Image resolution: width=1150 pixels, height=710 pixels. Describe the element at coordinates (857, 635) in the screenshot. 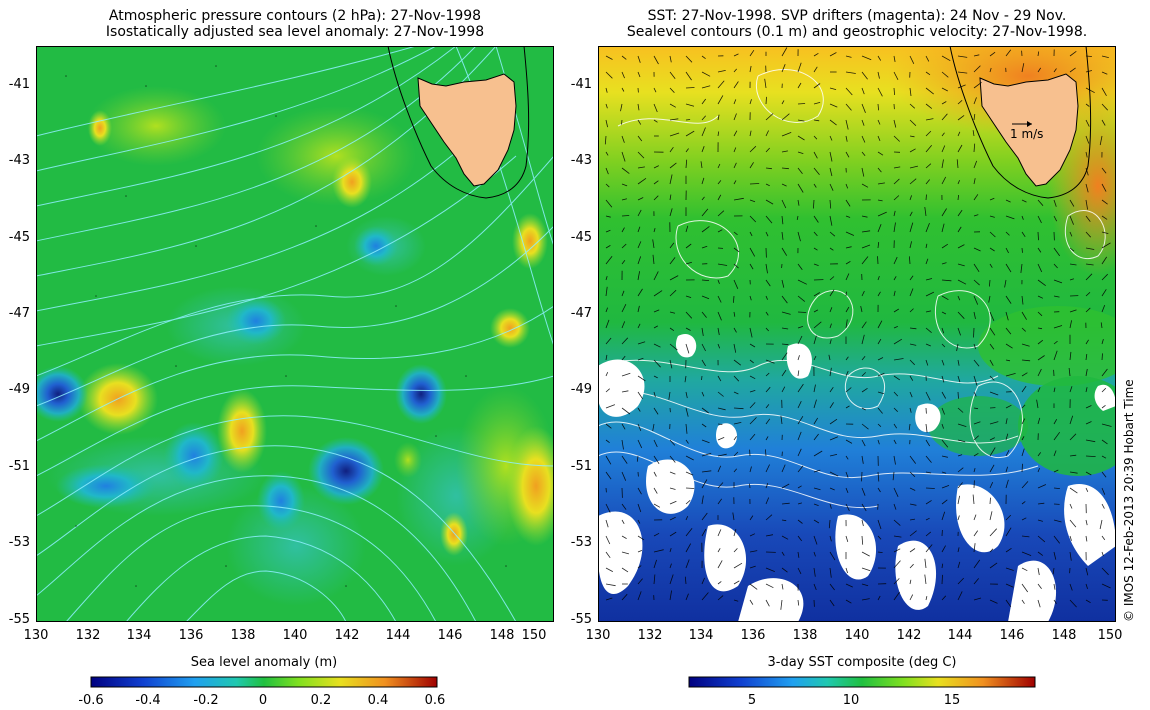

I see `right-lon-tick: 140` at that location.